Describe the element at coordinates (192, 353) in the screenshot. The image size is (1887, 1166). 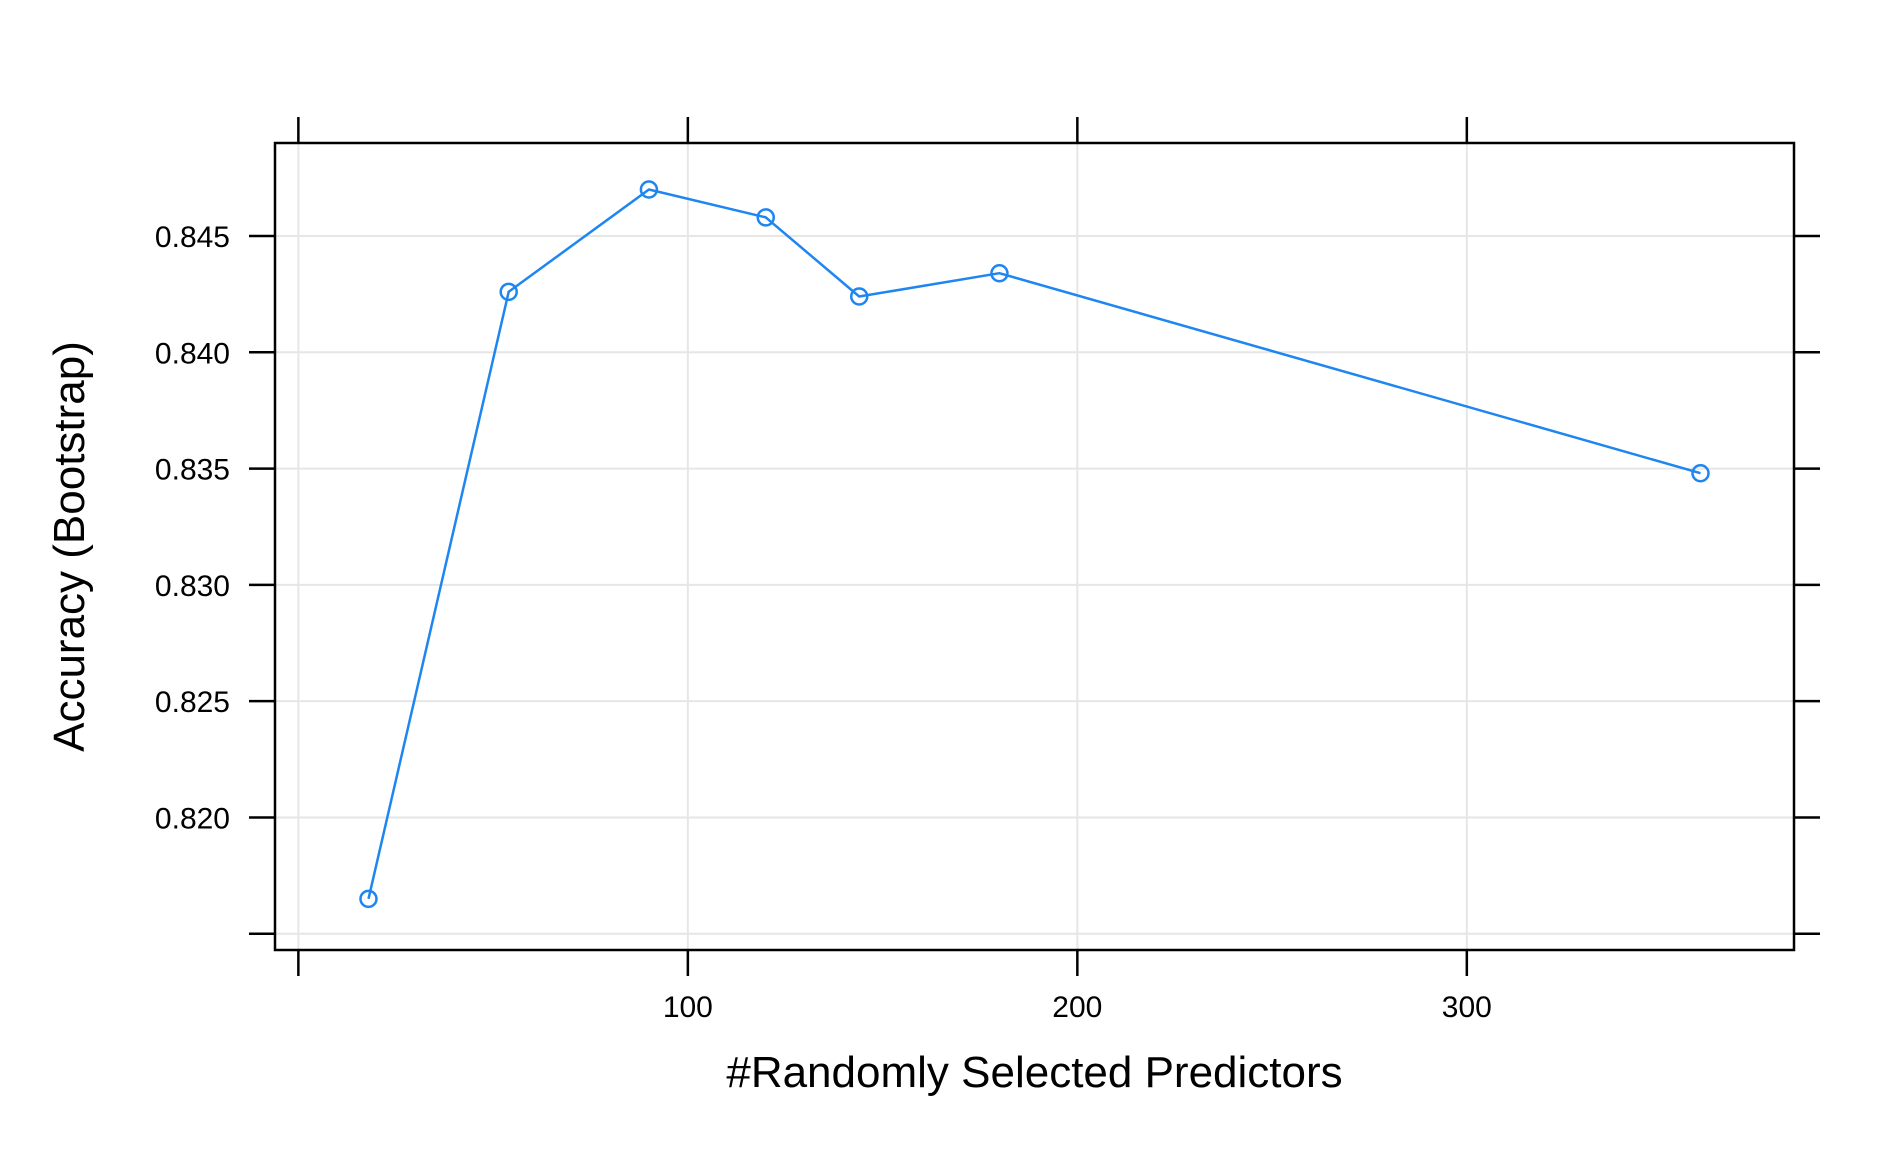
I see `y-tick-label: 0.840` at that location.